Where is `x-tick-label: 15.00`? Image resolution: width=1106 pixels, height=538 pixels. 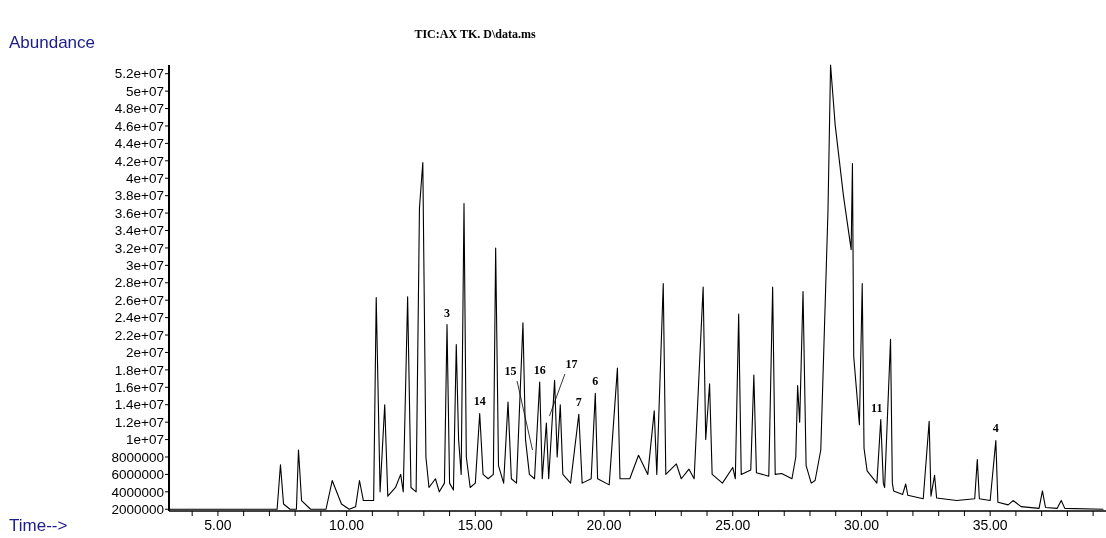
x-tick-label: 15.00 is located at coordinates (475, 525).